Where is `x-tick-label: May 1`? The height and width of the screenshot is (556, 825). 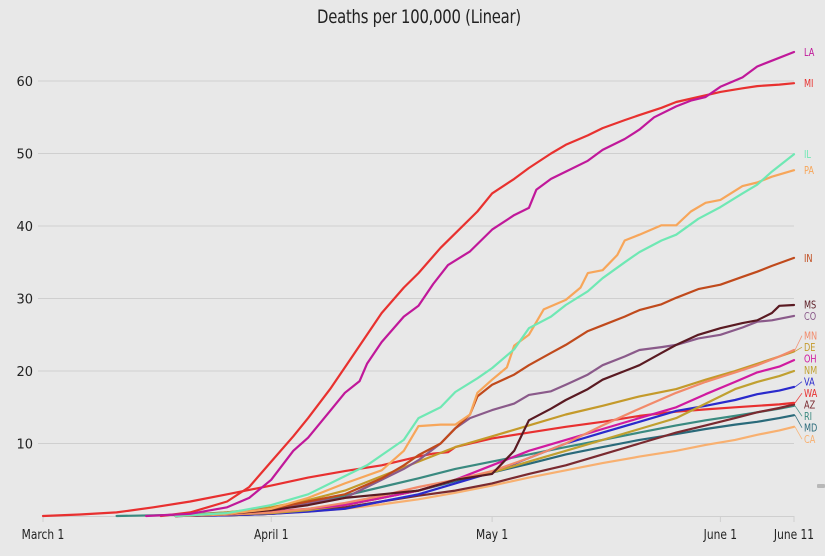
x-tick-label: May 1 is located at coordinates (492, 534).